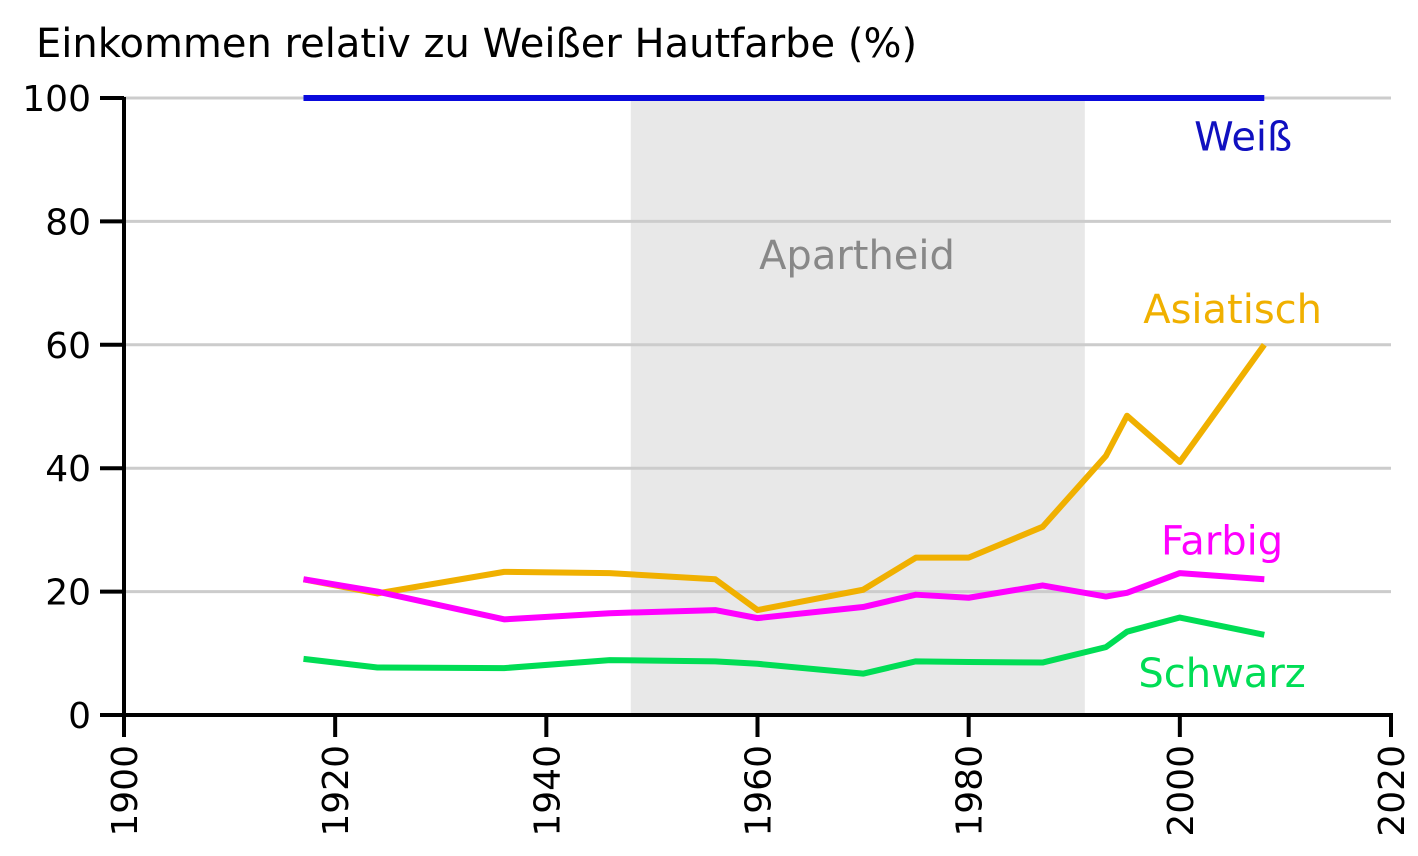 This screenshot has height=856, width=1418. What do you see at coordinates (1222, 542) in the screenshot?
I see `series-label-farbig: Farbig` at bounding box center [1222, 542].